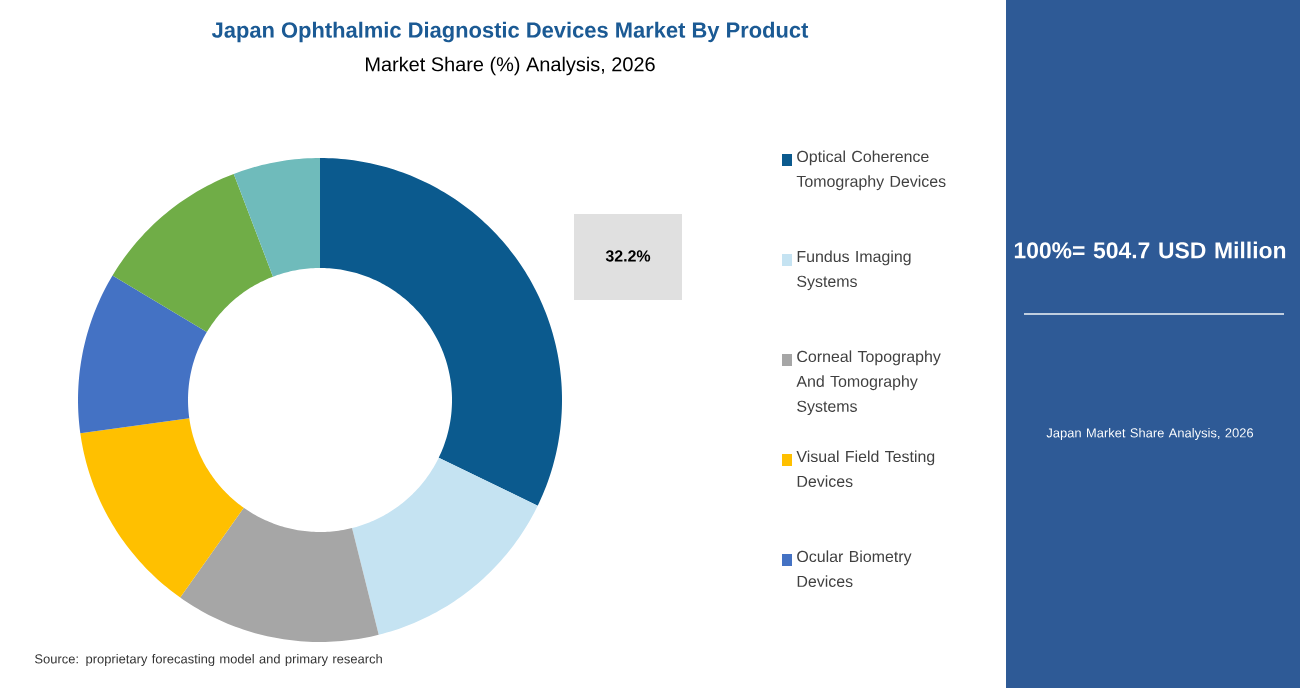  I want to click on text: 100%= 504.7 USD Million, so click(1150, 250).